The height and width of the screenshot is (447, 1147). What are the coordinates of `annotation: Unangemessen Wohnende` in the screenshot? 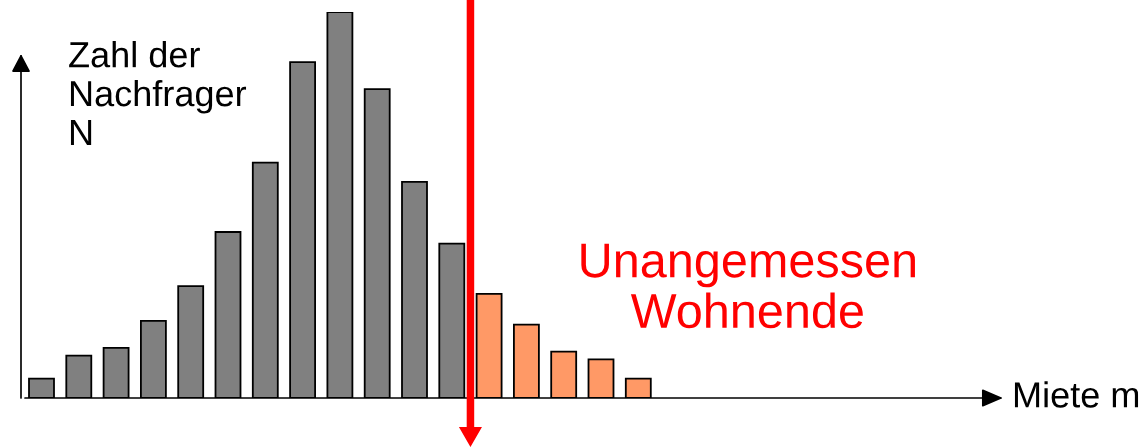 It's located at (748, 286).